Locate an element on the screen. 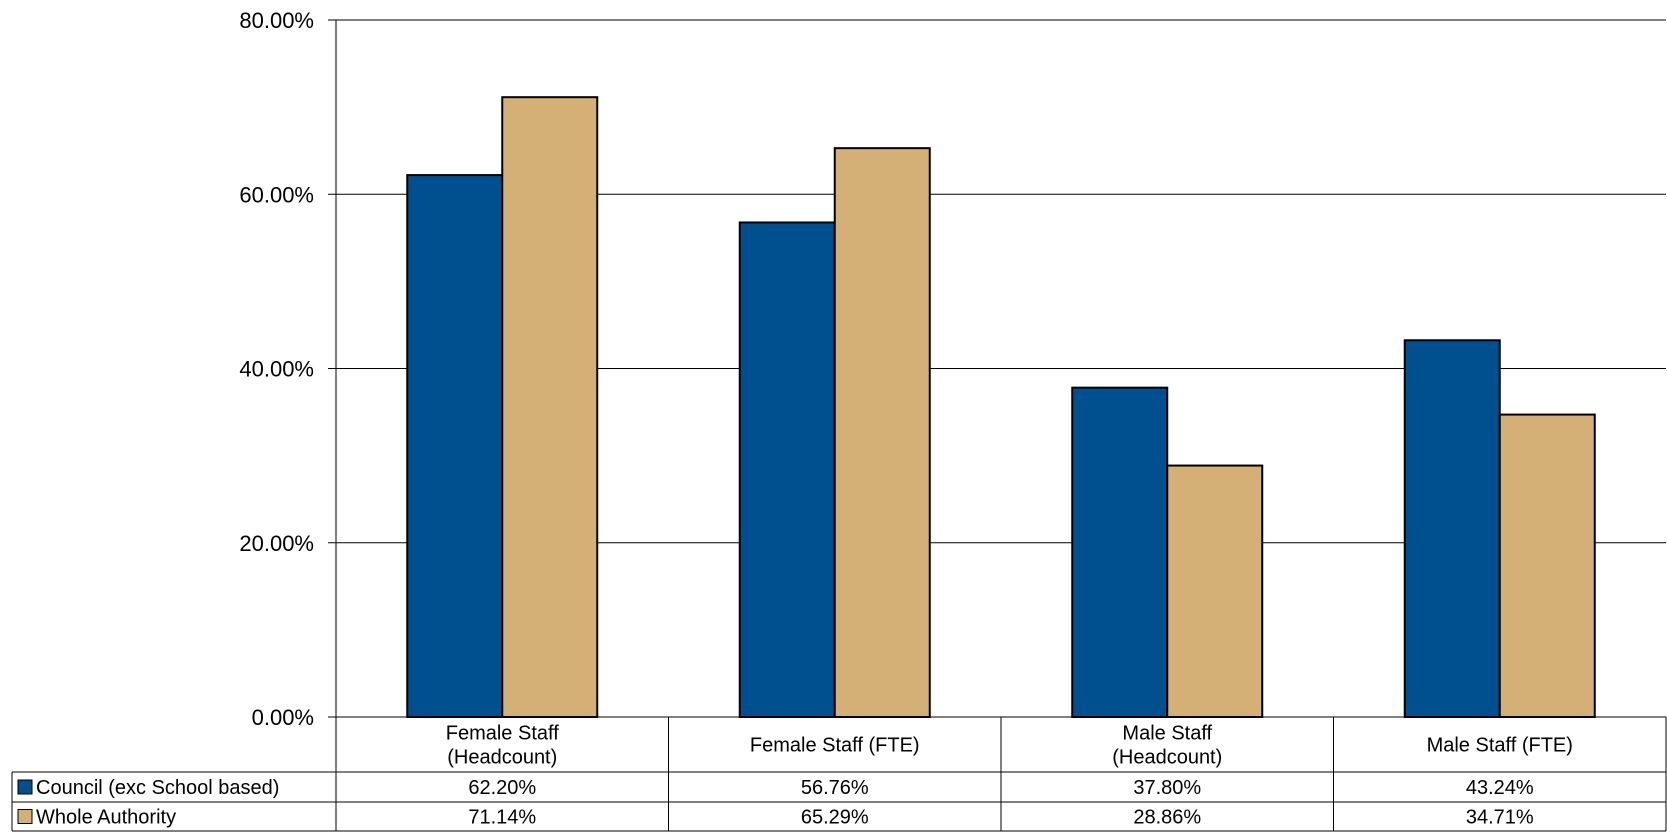 The image size is (1667, 832). y-tick-label: 40.00% is located at coordinates (276, 369).